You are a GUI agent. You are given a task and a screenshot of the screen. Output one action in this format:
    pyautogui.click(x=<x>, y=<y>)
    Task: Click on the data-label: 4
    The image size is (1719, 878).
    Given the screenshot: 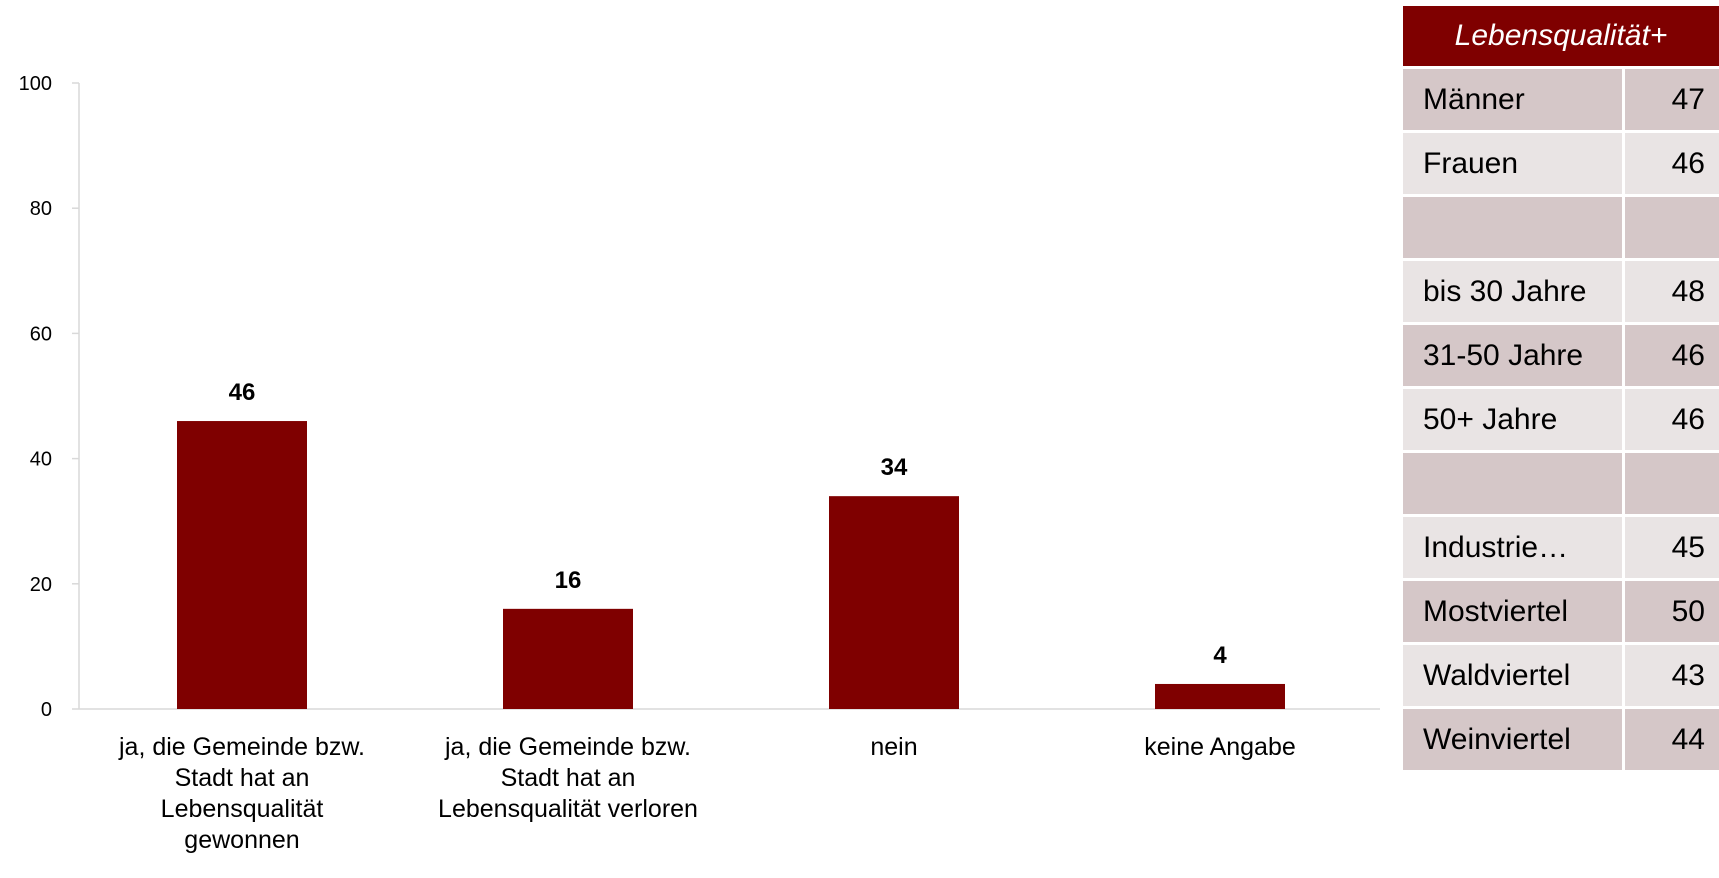 What is the action you would take?
    pyautogui.click(x=1220, y=655)
    